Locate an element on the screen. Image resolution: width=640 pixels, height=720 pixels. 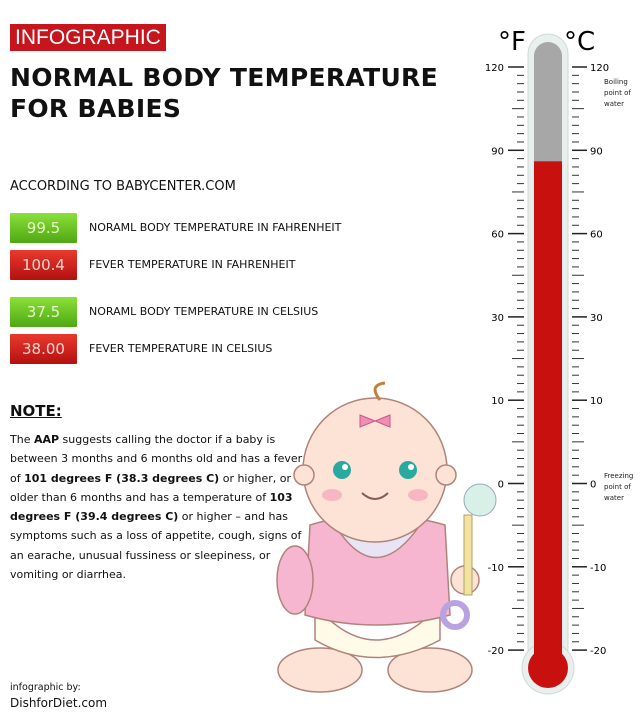
note-bold: AAP is located at coordinates (46, 439).